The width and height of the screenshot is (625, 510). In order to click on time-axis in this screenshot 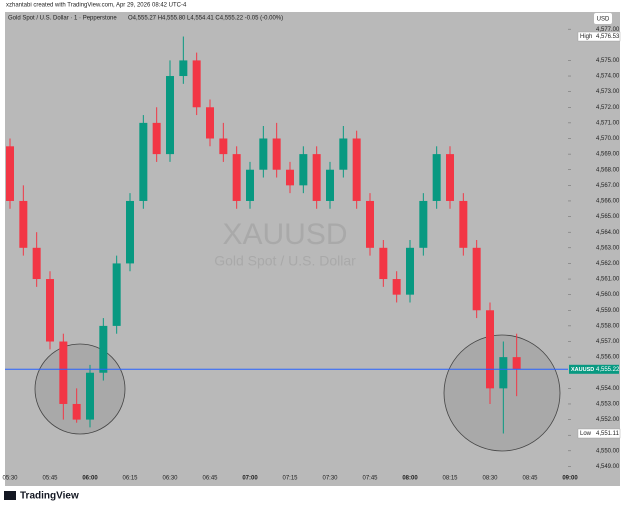, I will do `click(312, 477)`.